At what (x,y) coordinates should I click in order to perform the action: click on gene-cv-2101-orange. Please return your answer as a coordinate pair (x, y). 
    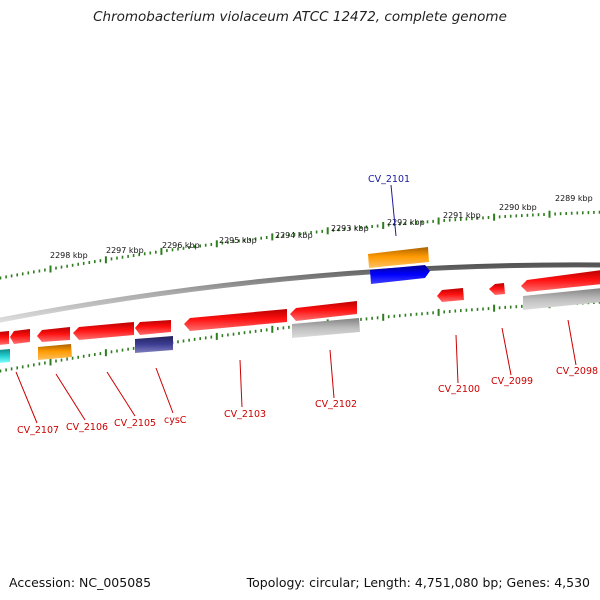
    Looking at the image, I should click on (398, 257).